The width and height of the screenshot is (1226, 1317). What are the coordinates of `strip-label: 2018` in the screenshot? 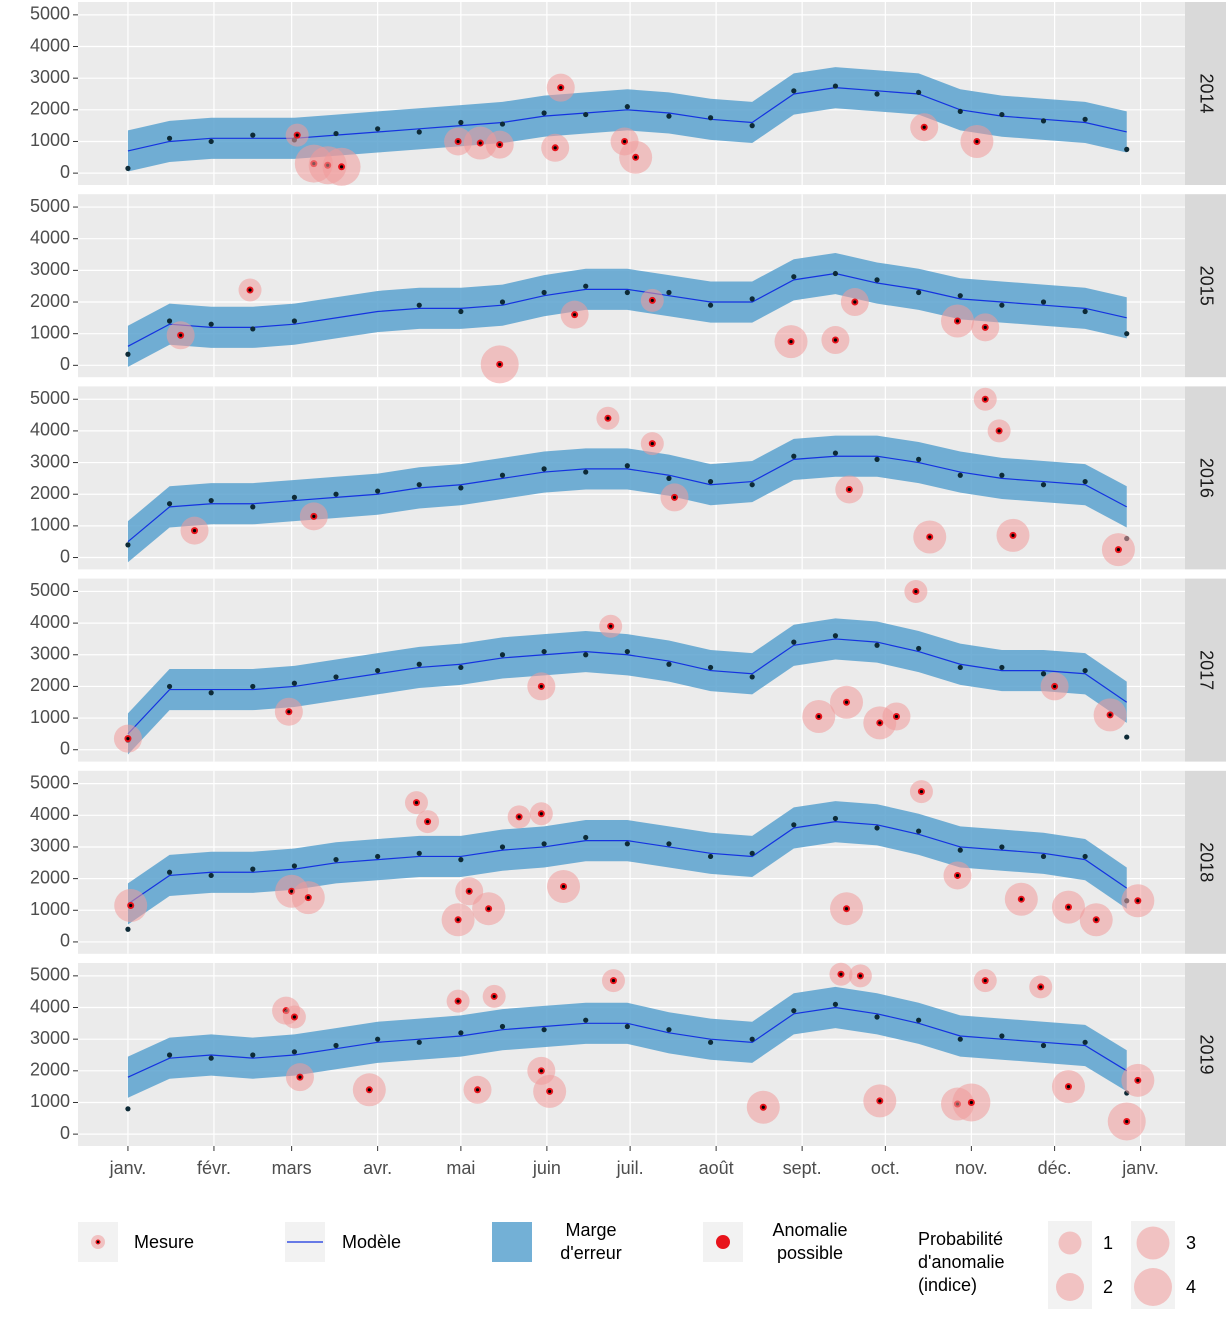 It's located at (1206, 862).